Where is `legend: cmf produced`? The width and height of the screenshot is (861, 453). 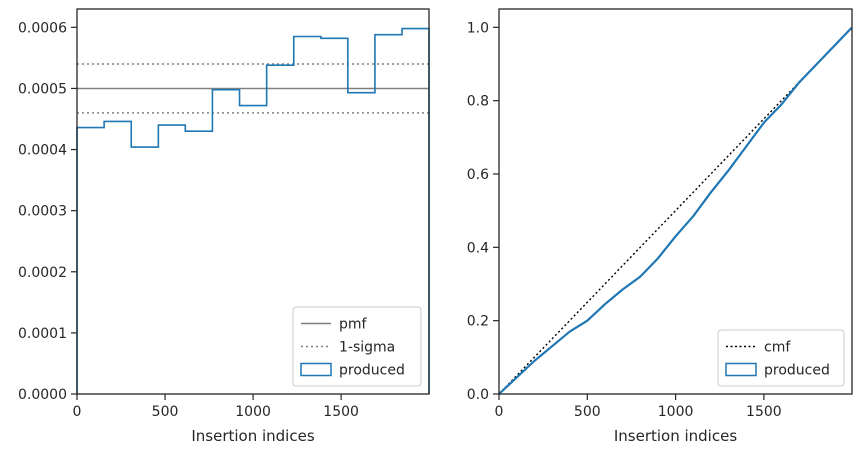 legend: cmf produced is located at coordinates (781, 358).